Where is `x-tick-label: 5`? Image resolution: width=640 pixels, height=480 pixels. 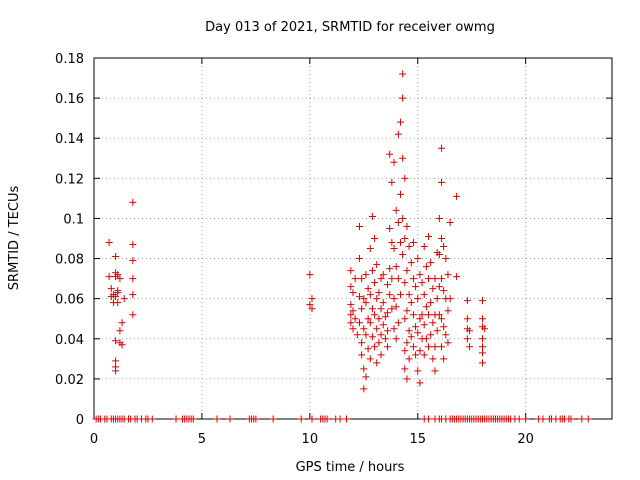 x-tick-label: 5 is located at coordinates (202, 439).